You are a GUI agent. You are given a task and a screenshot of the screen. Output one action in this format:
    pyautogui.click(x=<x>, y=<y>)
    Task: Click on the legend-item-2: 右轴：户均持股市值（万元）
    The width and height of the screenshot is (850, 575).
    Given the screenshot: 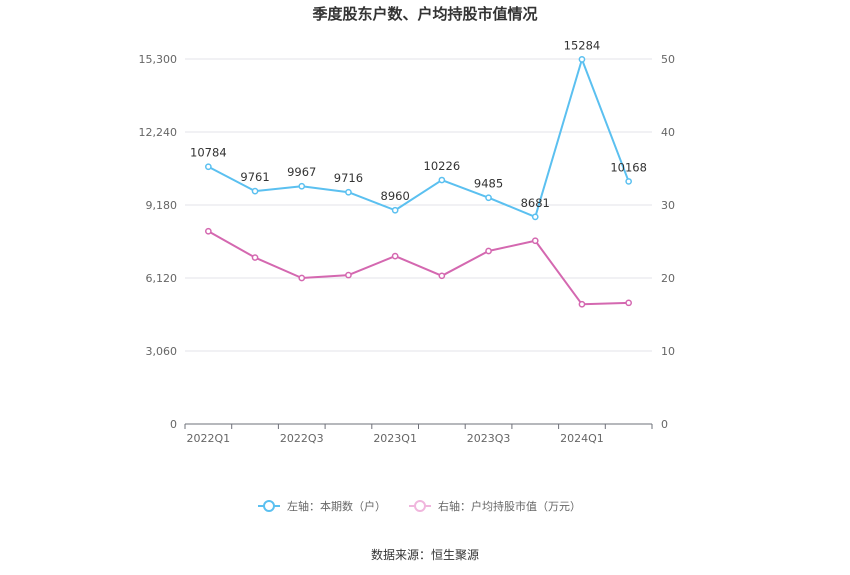 What is the action you would take?
    pyautogui.click(x=495, y=506)
    